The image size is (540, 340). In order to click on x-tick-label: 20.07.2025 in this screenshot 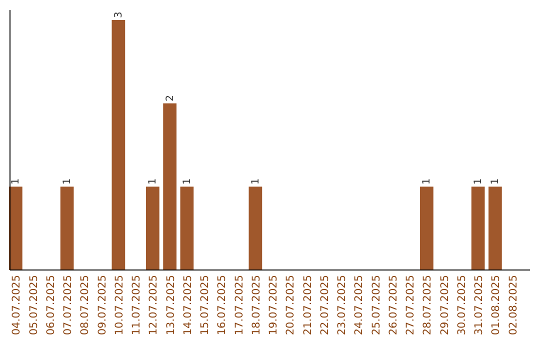, I will do `click(290, 305)`.